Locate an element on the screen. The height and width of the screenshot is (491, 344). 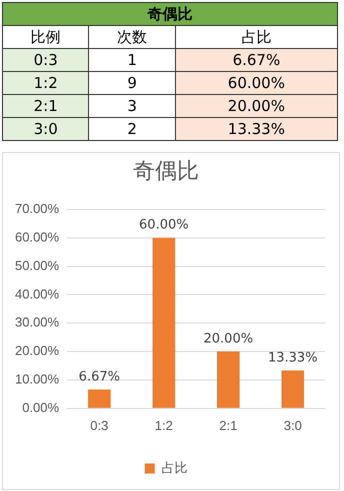
text: 占比 is located at coordinates (256, 37).